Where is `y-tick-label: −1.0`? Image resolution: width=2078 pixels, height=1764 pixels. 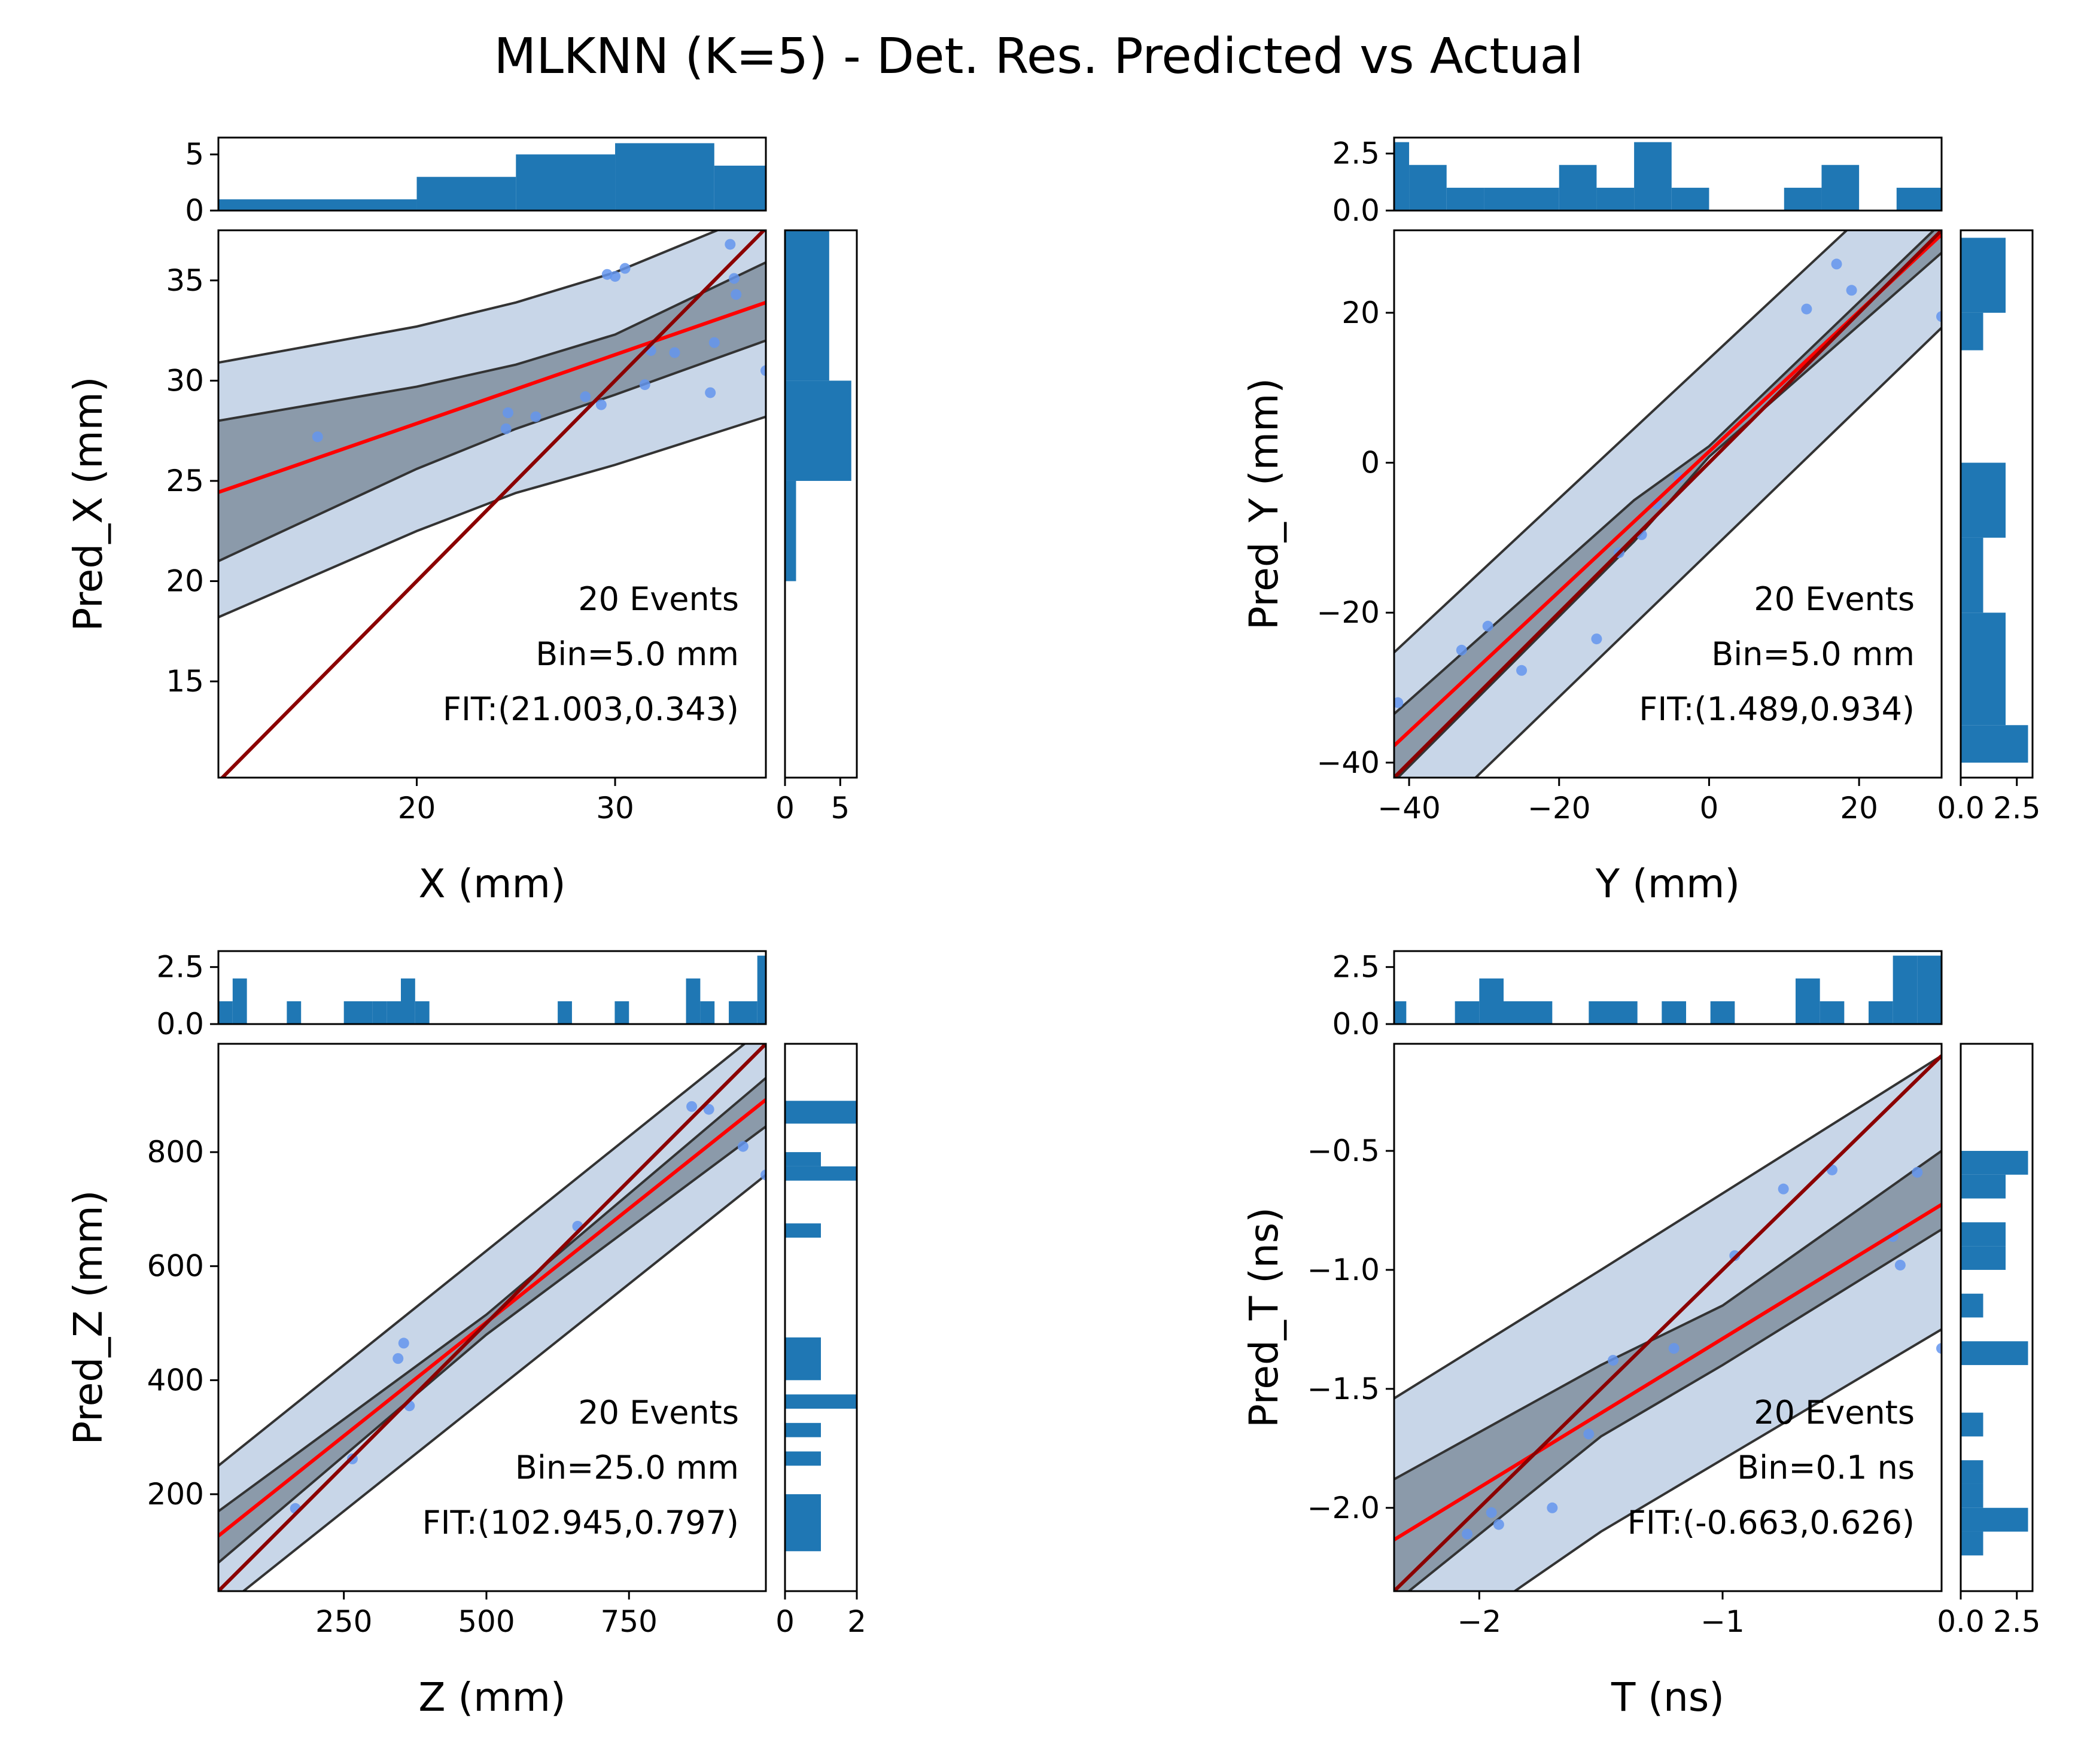
y-tick-label: −1.0 is located at coordinates (1343, 1270).